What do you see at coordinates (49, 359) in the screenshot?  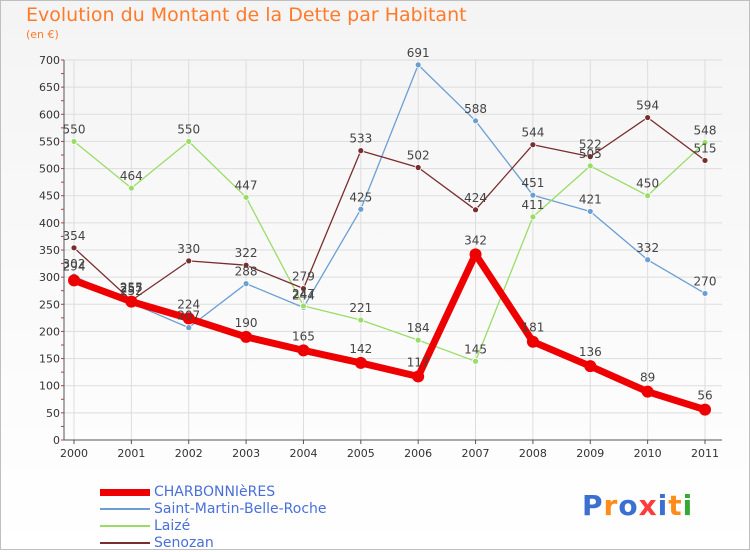 I see `y-tick-label-150: 150` at bounding box center [49, 359].